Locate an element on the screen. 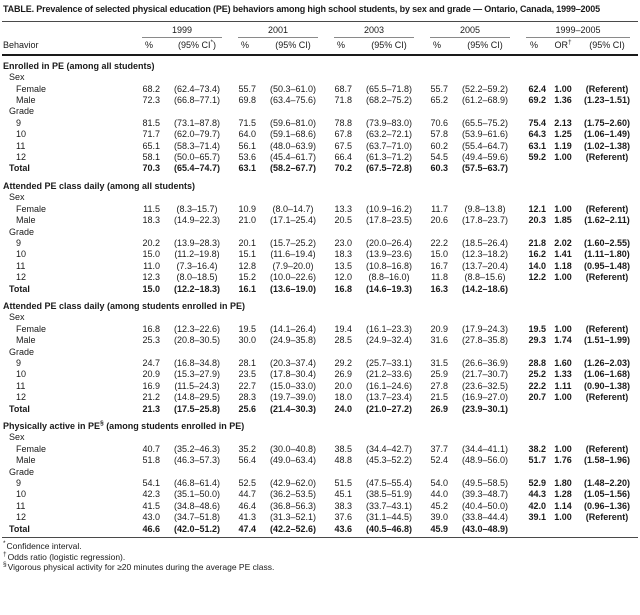 The image size is (640, 615). value-cell: 24.0 is located at coordinates (343, 408).